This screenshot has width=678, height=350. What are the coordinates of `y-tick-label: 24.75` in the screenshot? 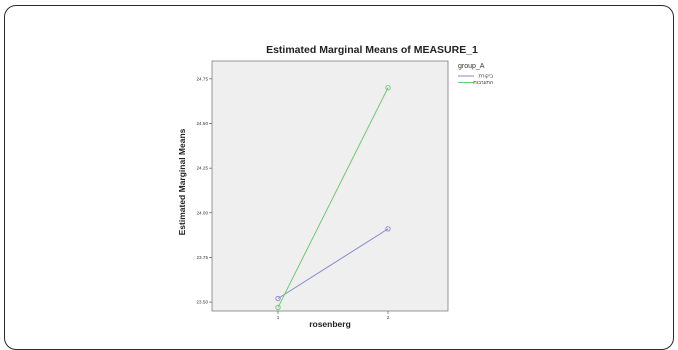 It's located at (203, 78).